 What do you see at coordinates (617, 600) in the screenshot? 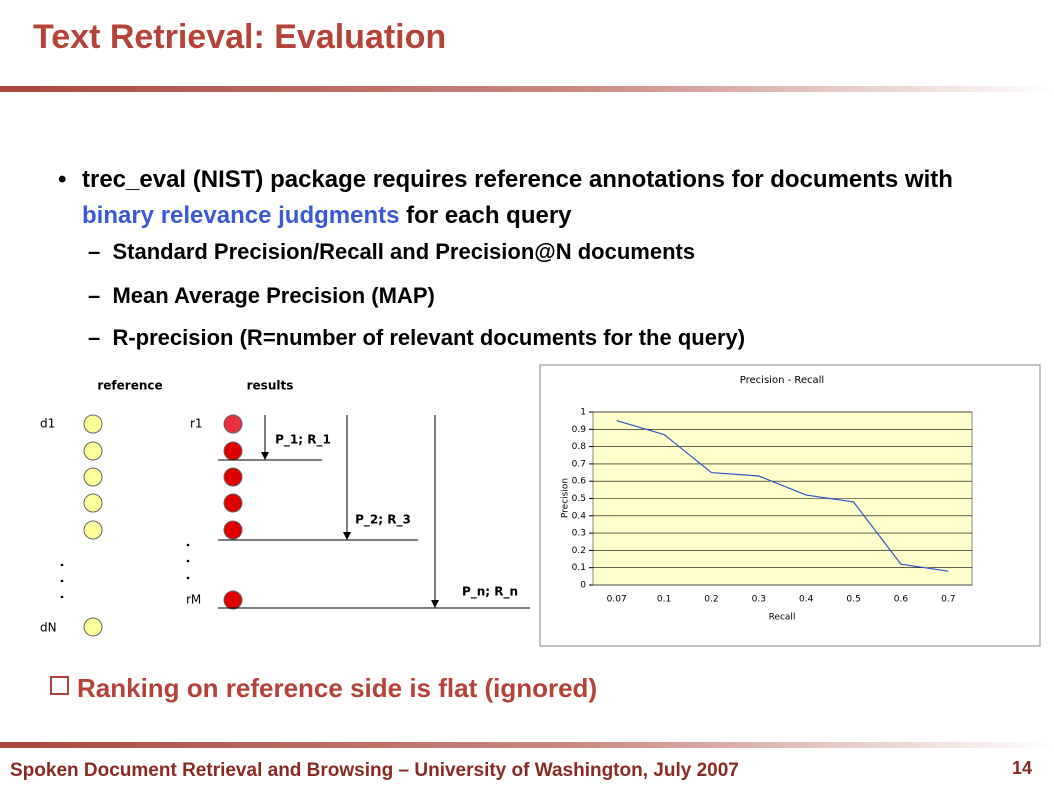
I see `x-tick-label: 0.07` at bounding box center [617, 600].